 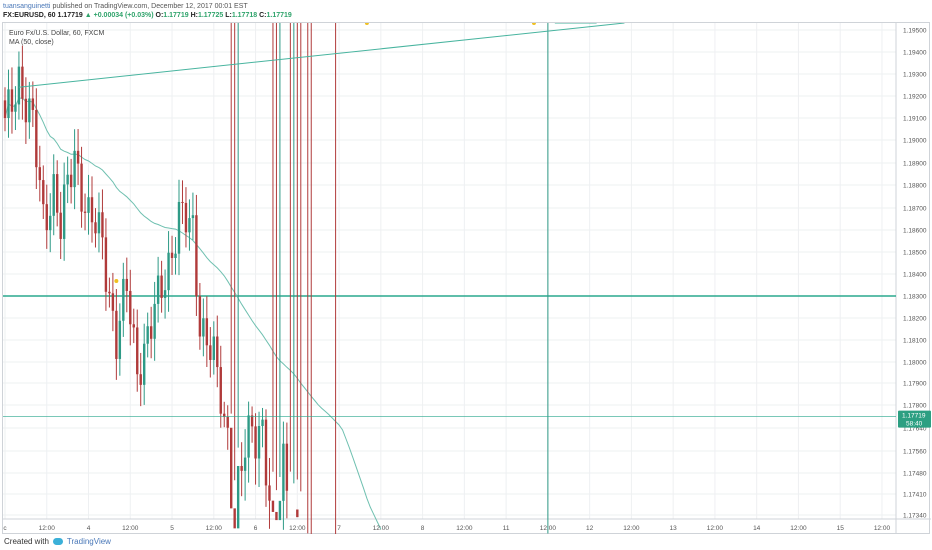 I want to click on y-tick-label: 1.17640, so click(x=915, y=429).